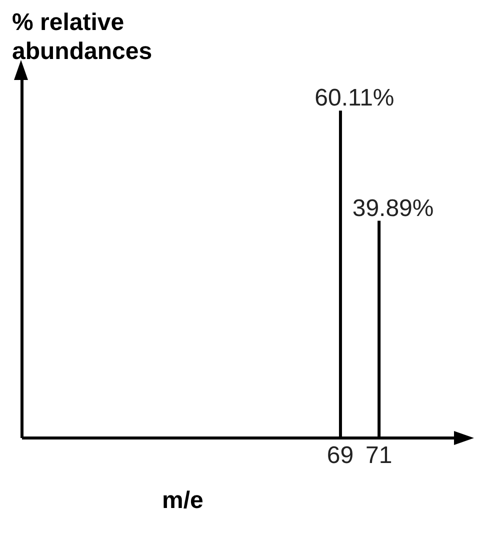 The width and height of the screenshot is (489, 545). What do you see at coordinates (393, 208) in the screenshot?
I see `data-label: 39.89%` at bounding box center [393, 208].